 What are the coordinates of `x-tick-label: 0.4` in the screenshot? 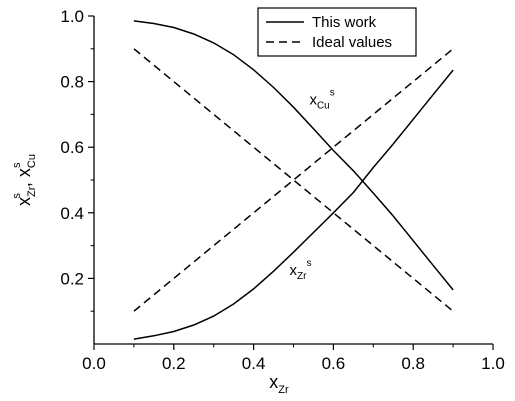 It's located at (254, 363).